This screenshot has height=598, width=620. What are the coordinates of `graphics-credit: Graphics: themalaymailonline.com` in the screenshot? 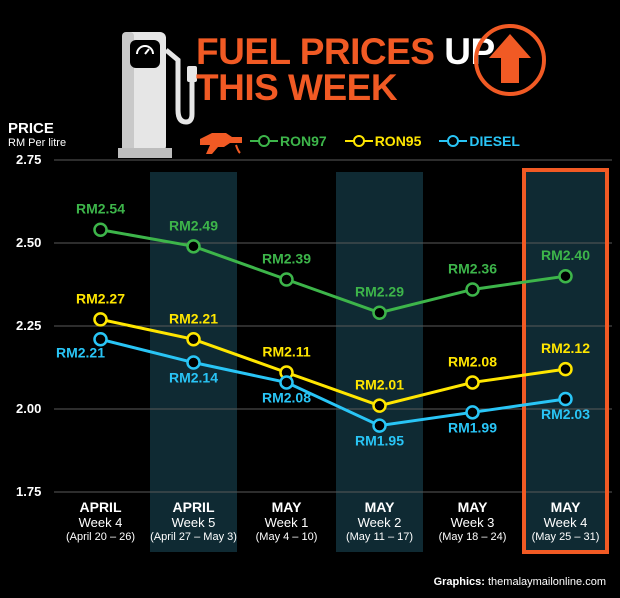 It's located at (520, 582).